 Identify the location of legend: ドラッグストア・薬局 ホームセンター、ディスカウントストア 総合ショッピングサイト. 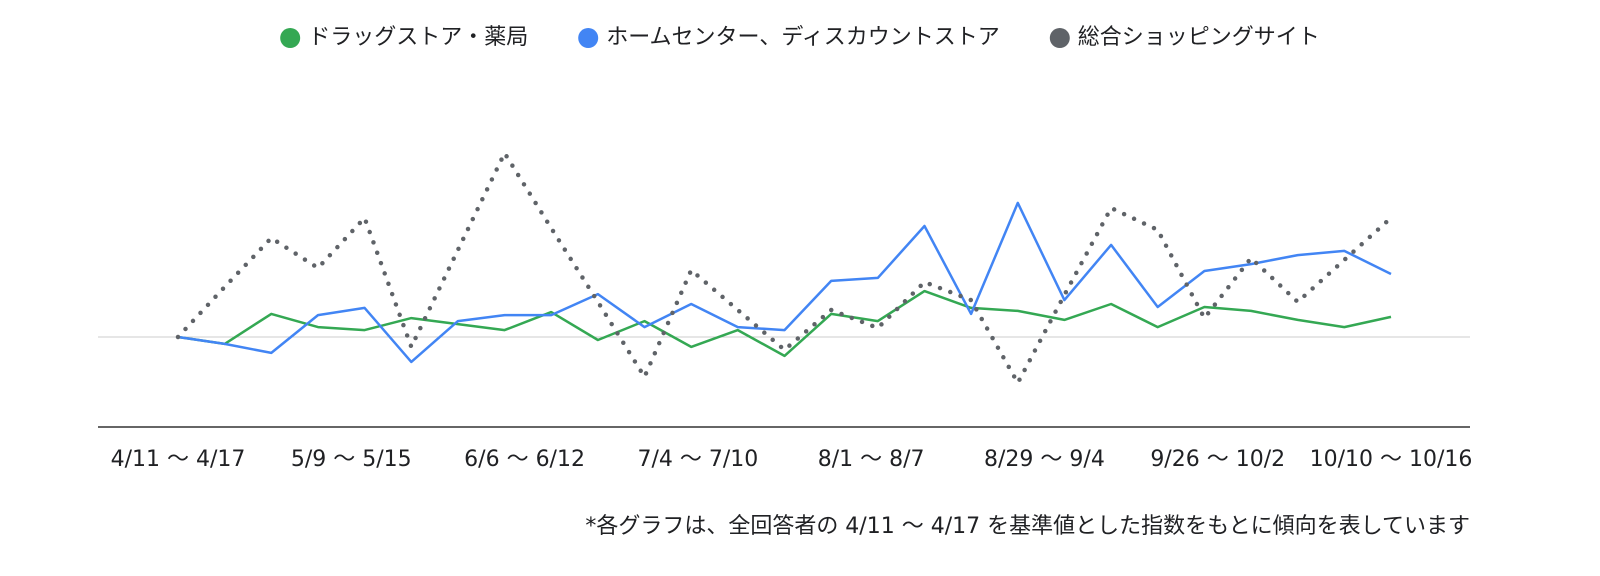
(800, 37).